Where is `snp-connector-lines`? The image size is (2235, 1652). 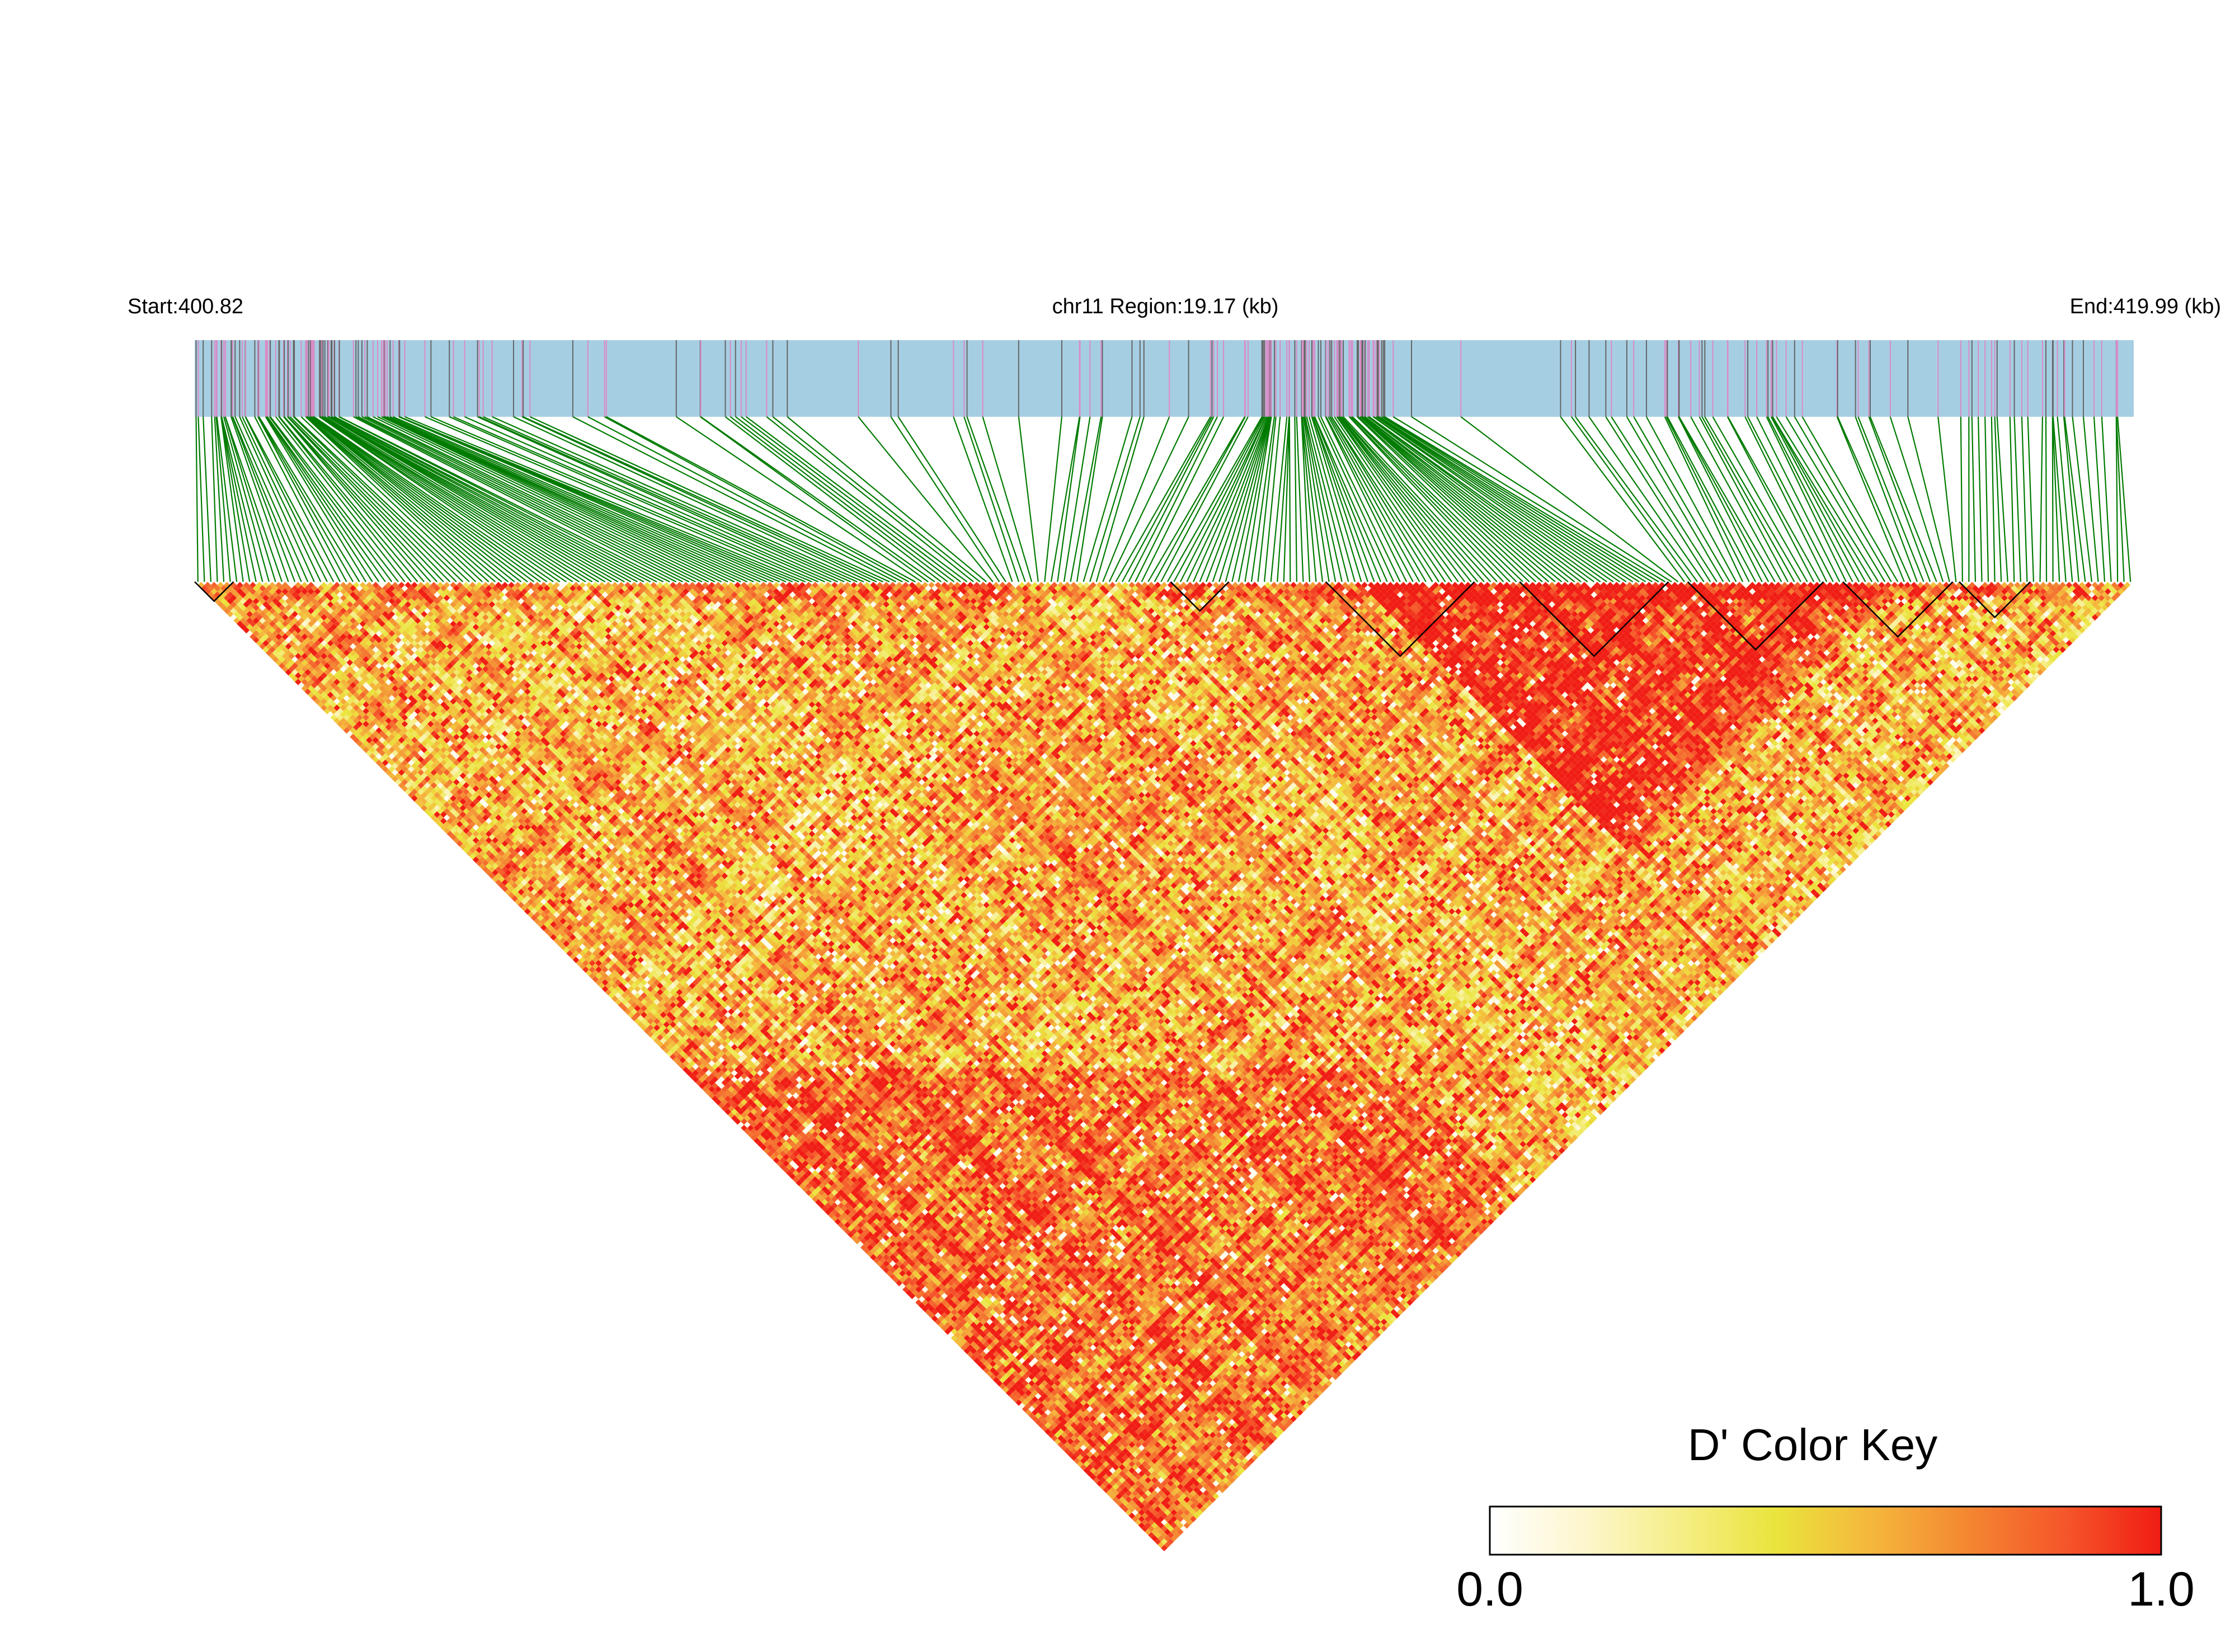
snp-connector-lines is located at coordinates (1163, 500).